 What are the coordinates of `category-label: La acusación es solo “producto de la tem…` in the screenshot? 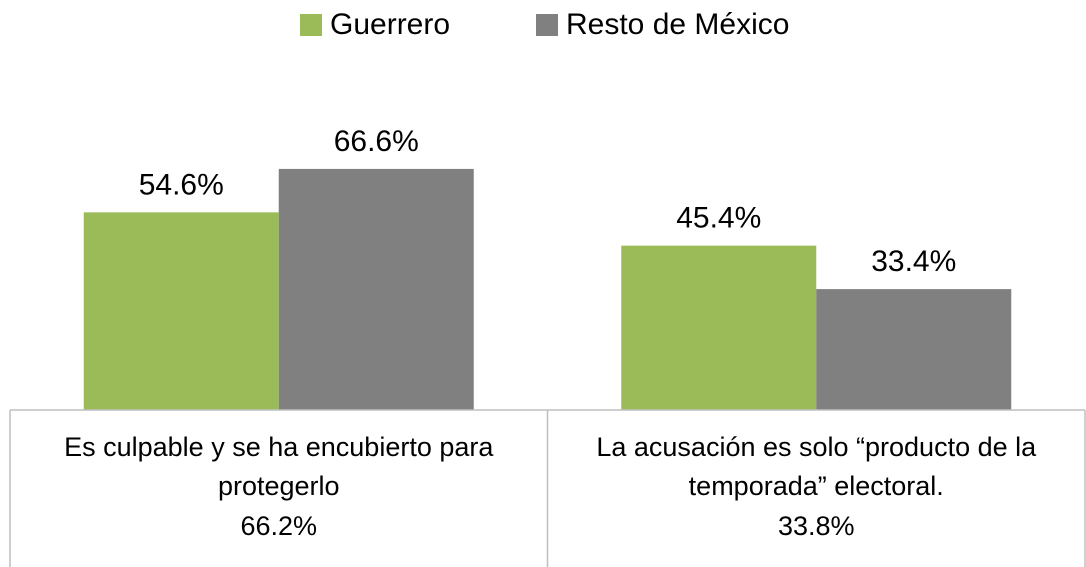 It's located at (816, 466).